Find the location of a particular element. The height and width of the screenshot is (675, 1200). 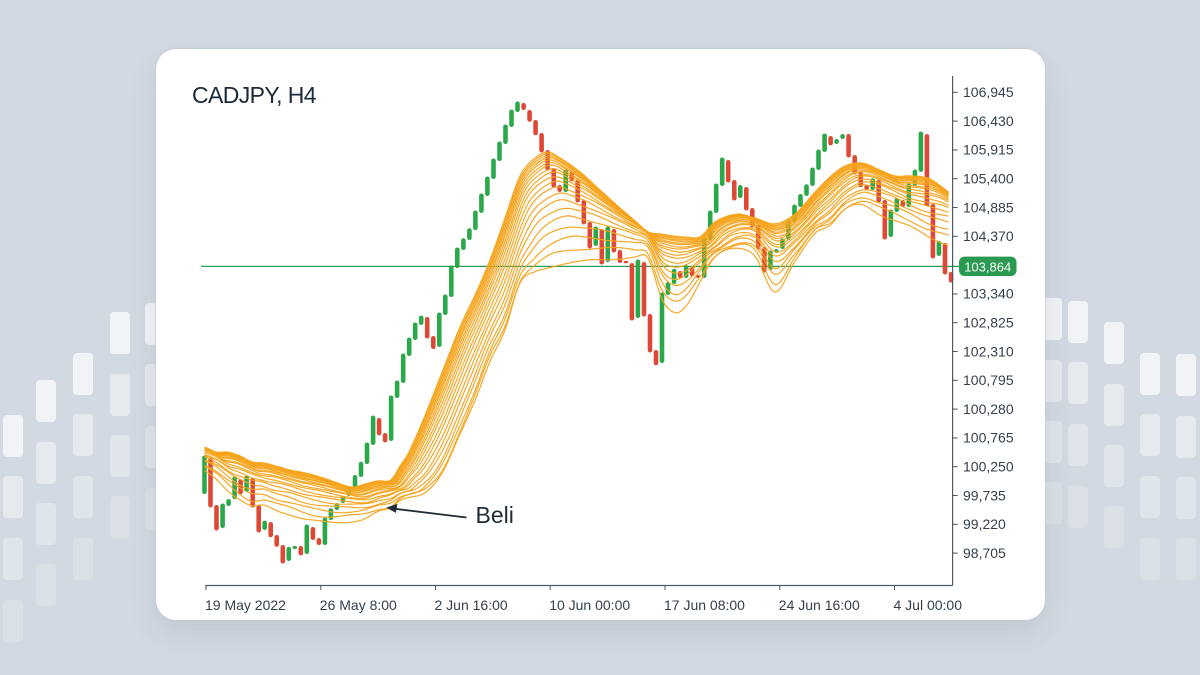

svg-text: 99,220 is located at coordinates (984, 524).